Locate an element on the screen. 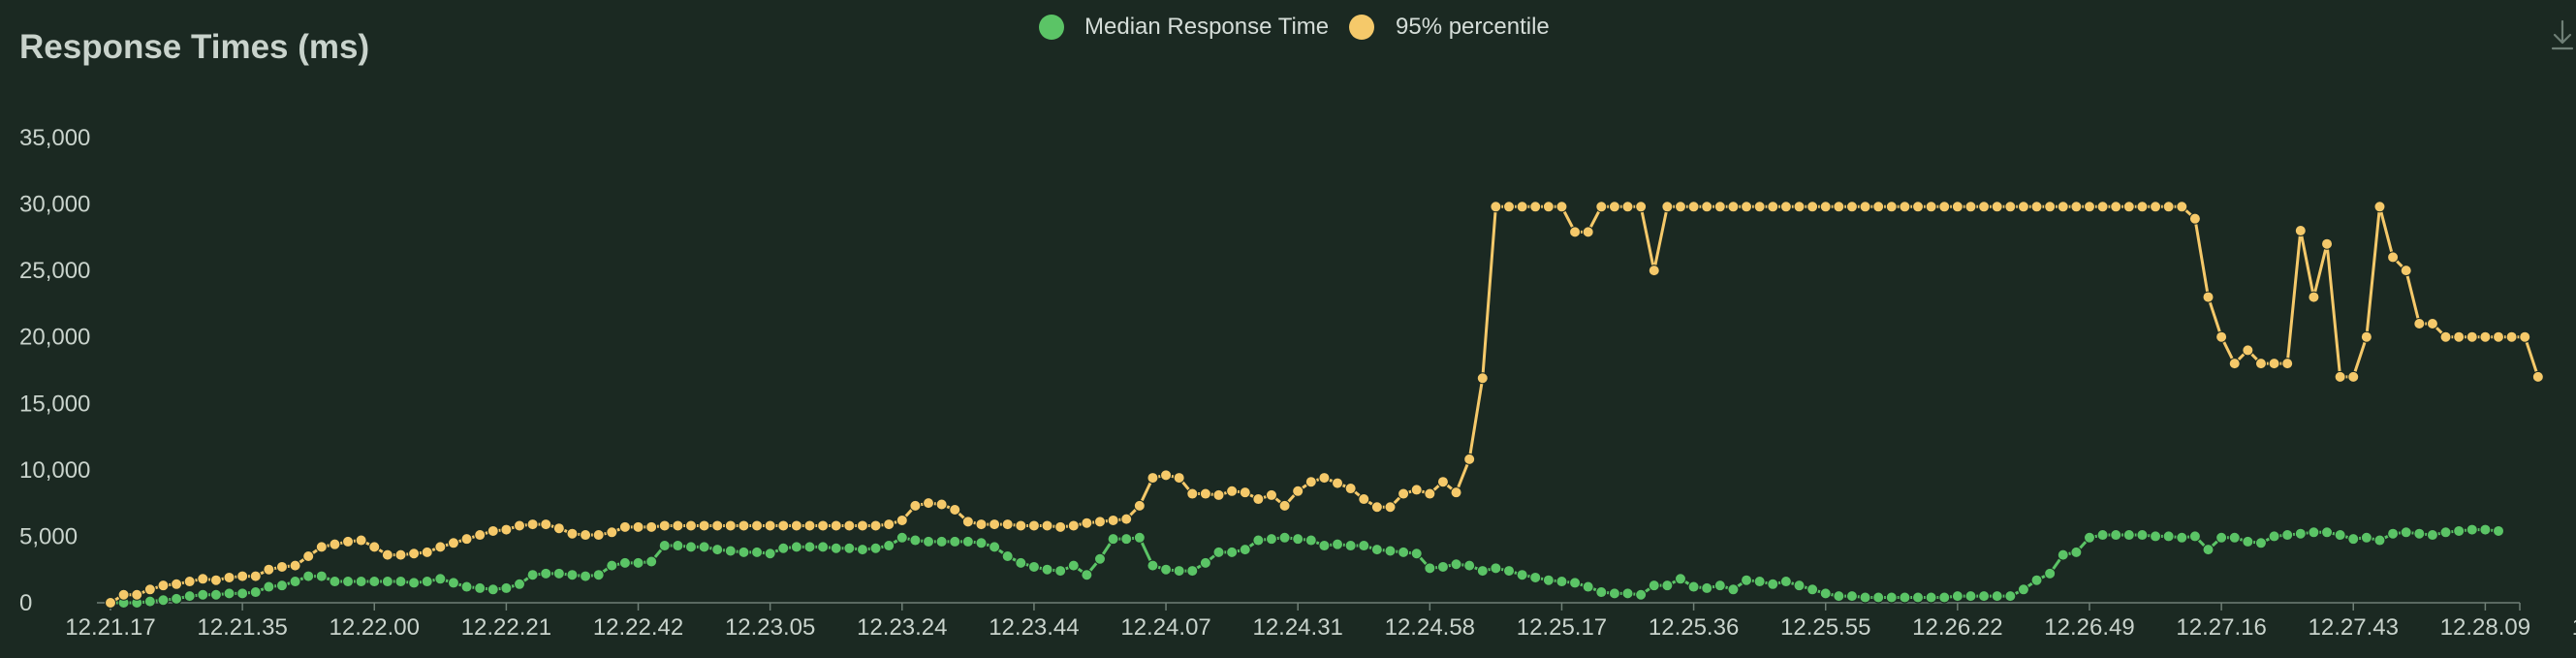  legend-item: Median Response Time is located at coordinates (1184, 27).